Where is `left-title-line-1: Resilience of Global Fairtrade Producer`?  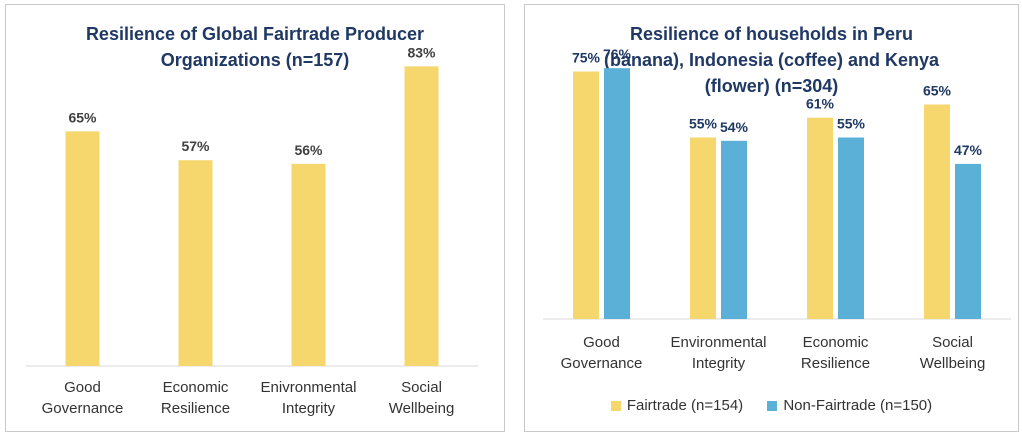 left-title-line-1: Resilience of Global Fairtrade Producer is located at coordinates (255, 34).